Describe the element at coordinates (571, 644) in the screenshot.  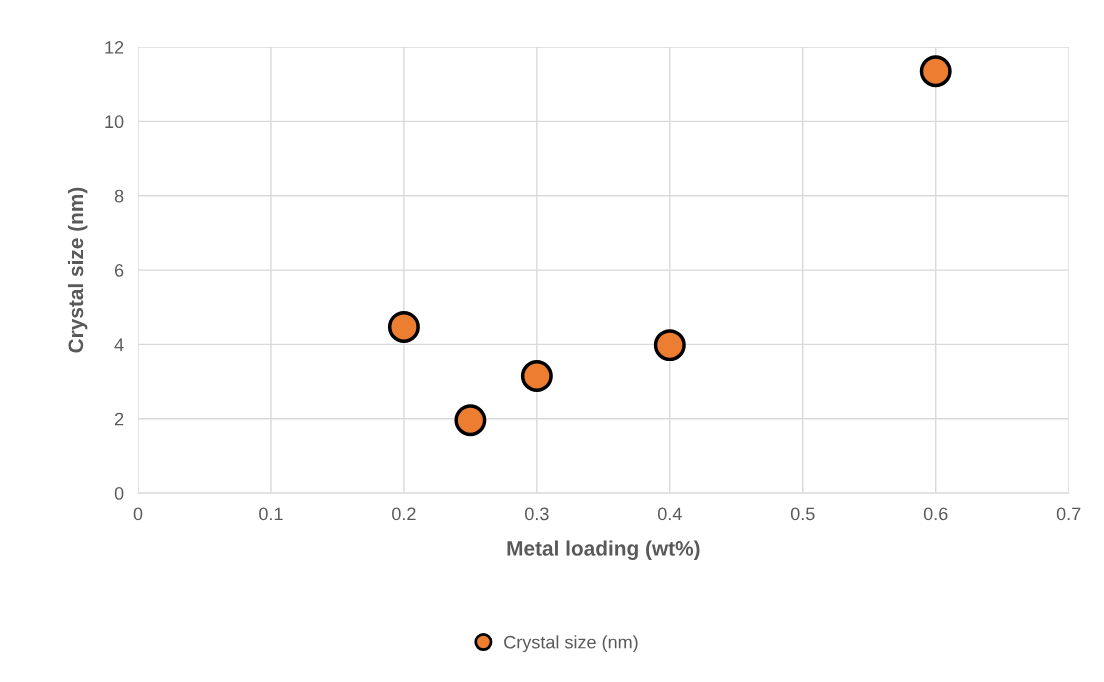
I see `legend-label: Crystal size (nm)` at that location.